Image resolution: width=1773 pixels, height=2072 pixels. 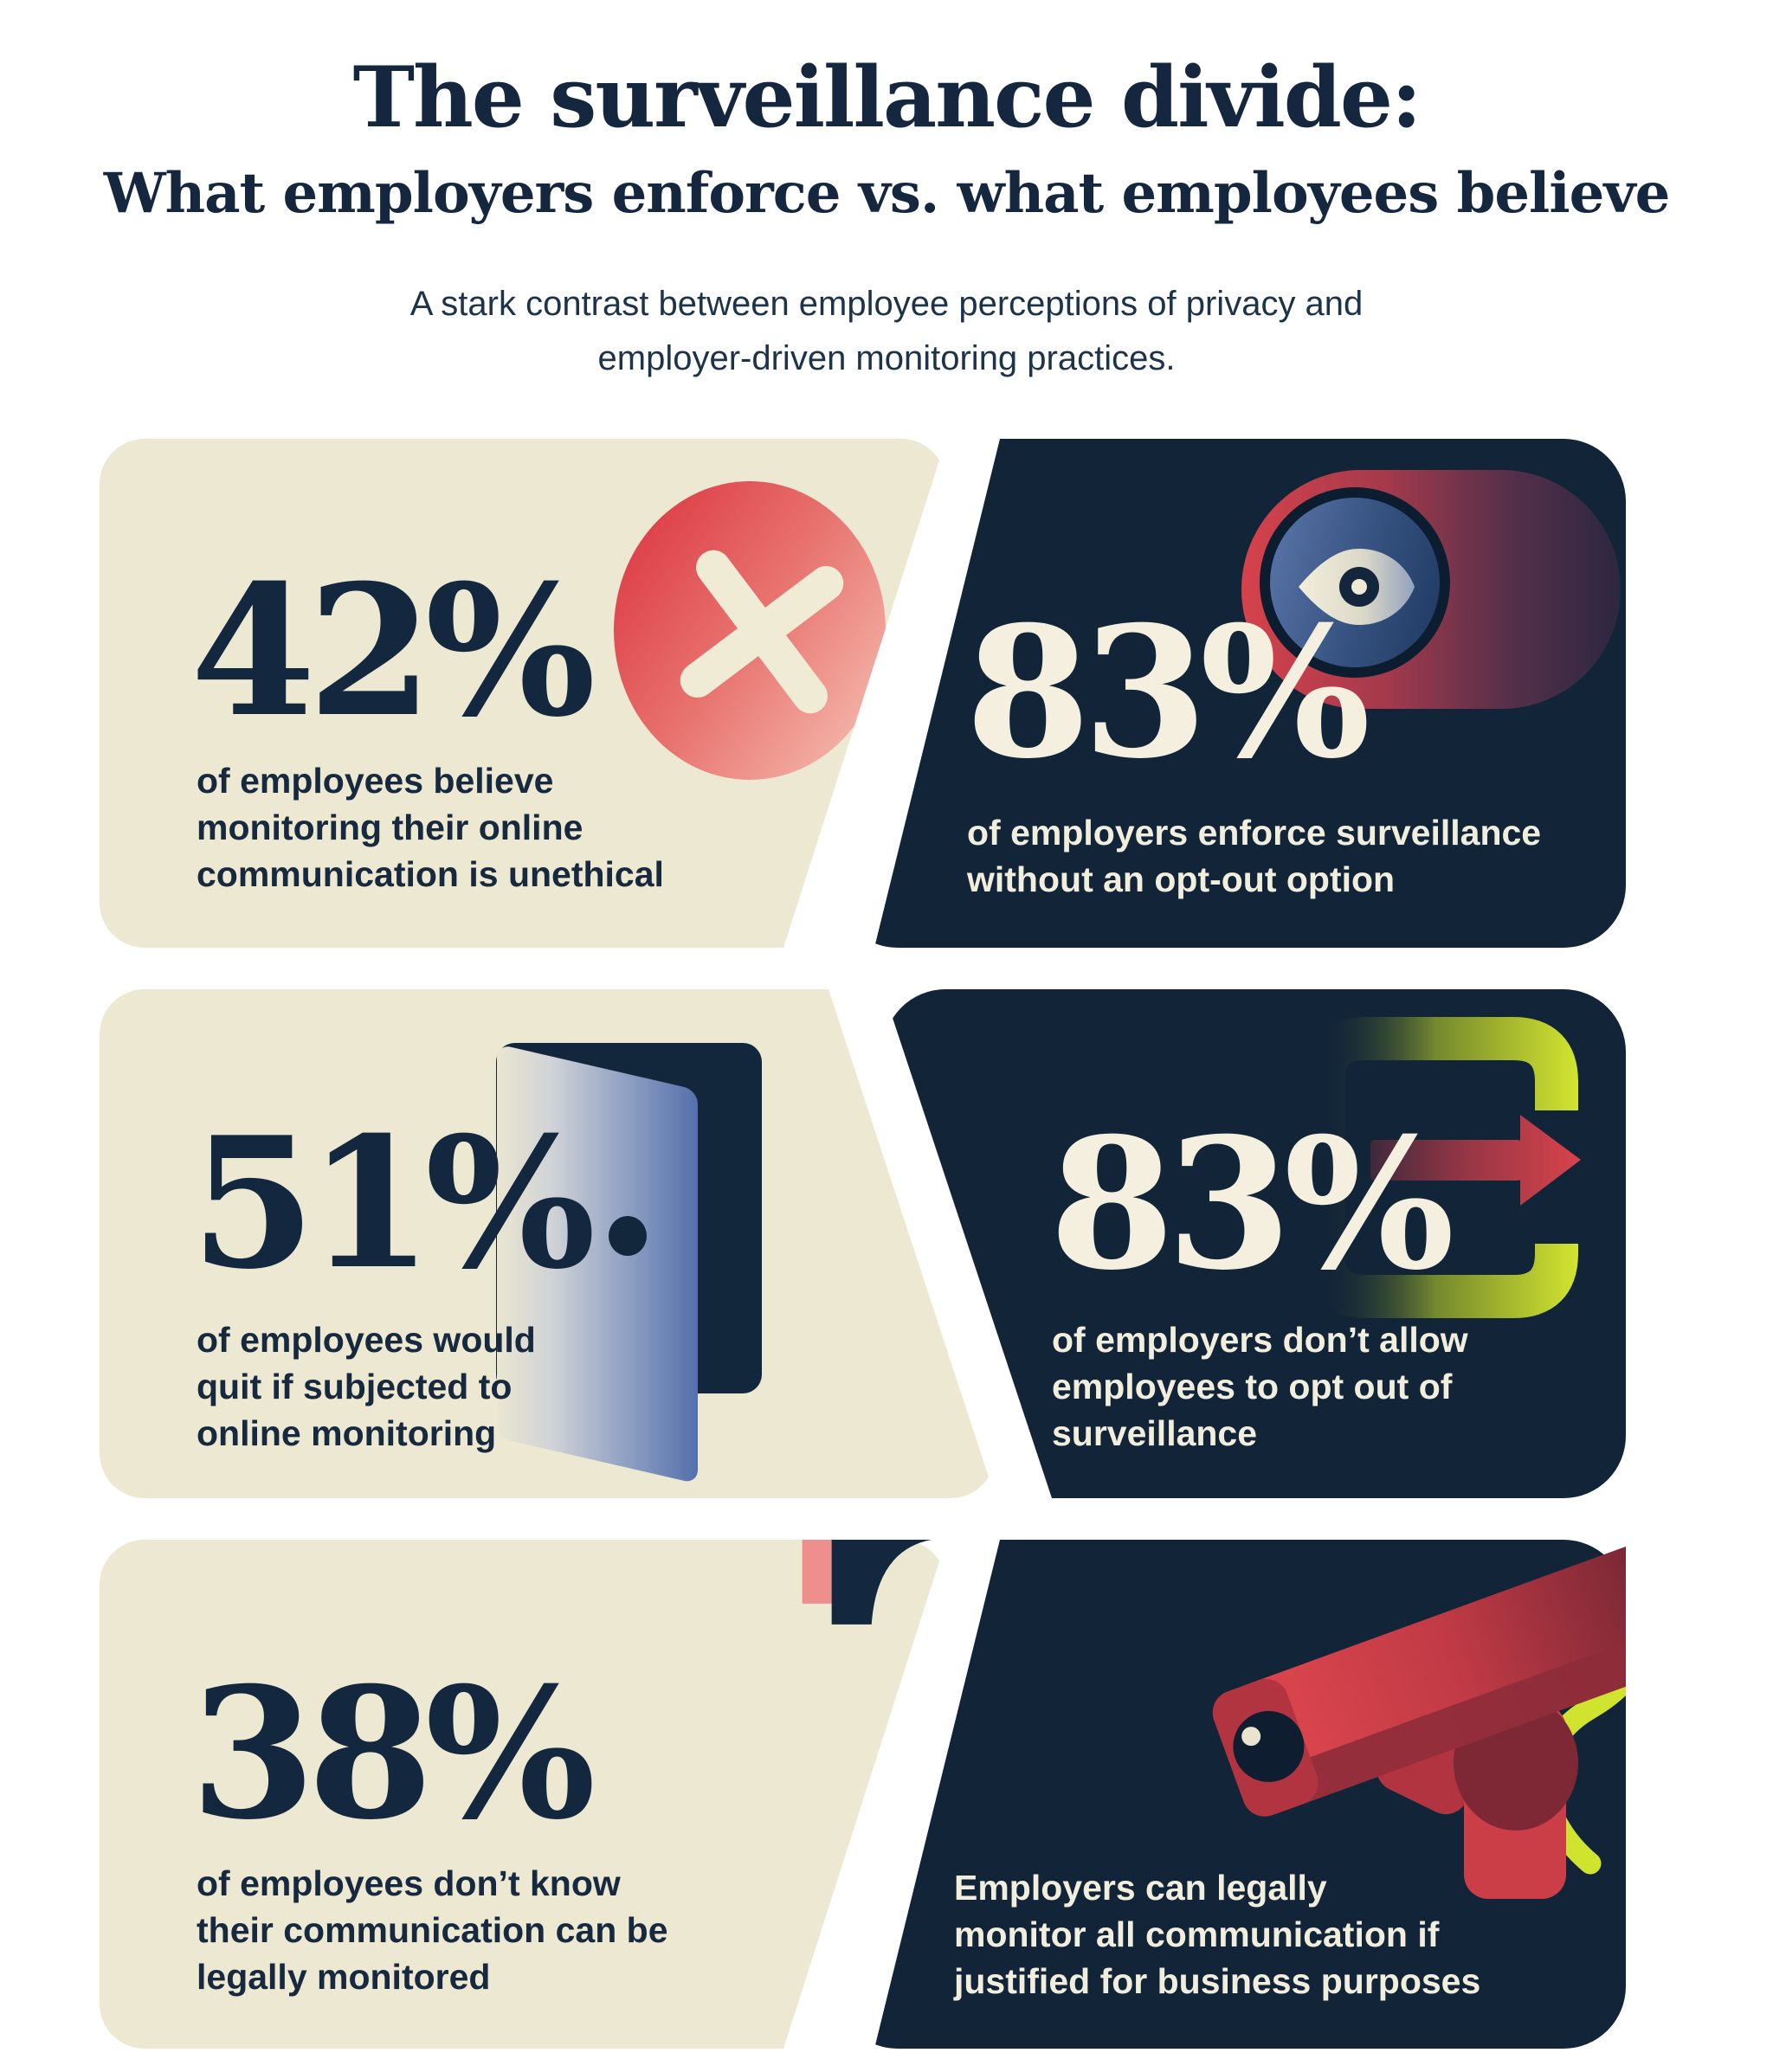 I want to click on stat-description-line: their communication can be, so click(x=432, y=1930).